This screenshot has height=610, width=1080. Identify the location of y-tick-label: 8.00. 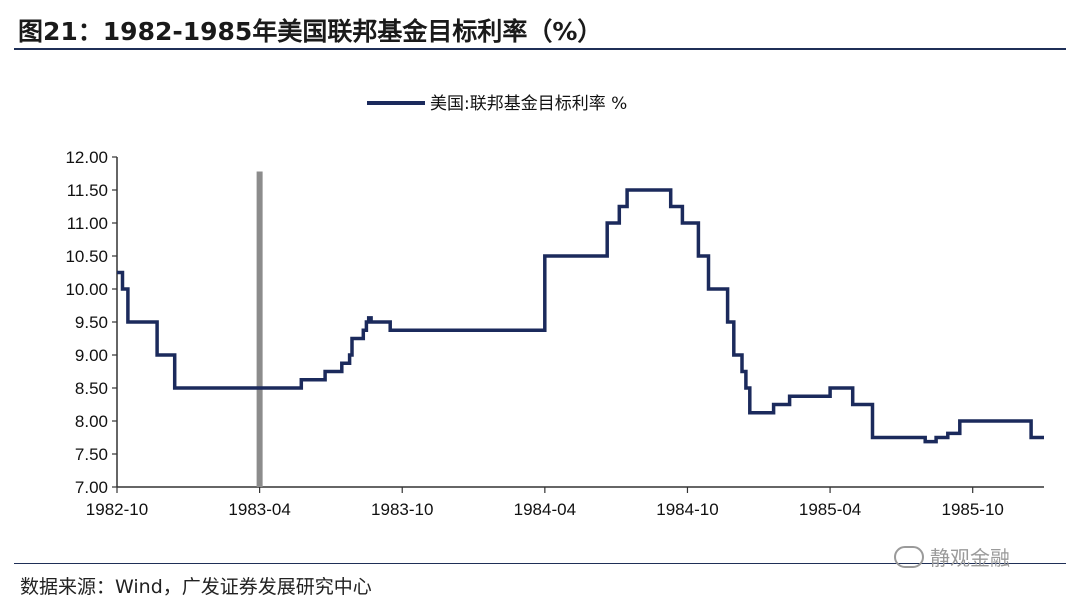
(91, 421).